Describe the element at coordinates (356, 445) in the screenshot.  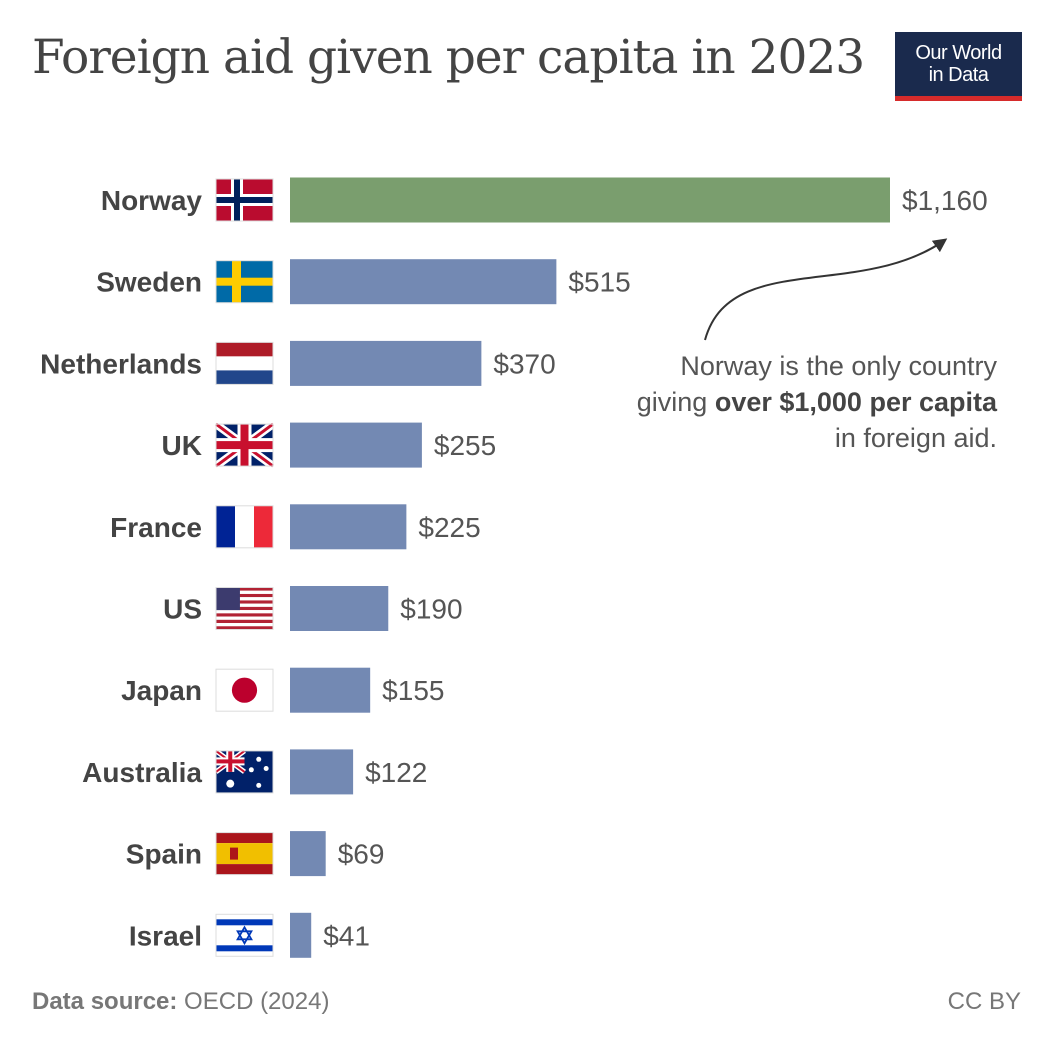
I see `bar-uk` at that location.